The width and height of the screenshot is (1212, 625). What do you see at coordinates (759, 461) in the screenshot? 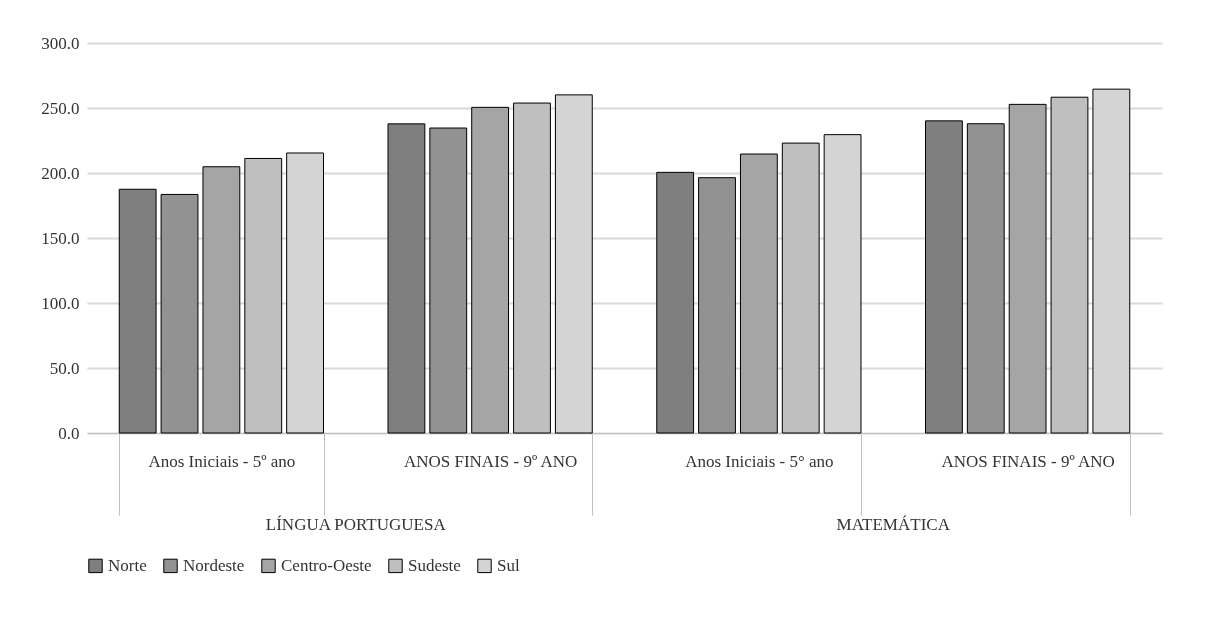
I see `x-tick-label: Anos Iniciais - 5° ano` at bounding box center [759, 461].